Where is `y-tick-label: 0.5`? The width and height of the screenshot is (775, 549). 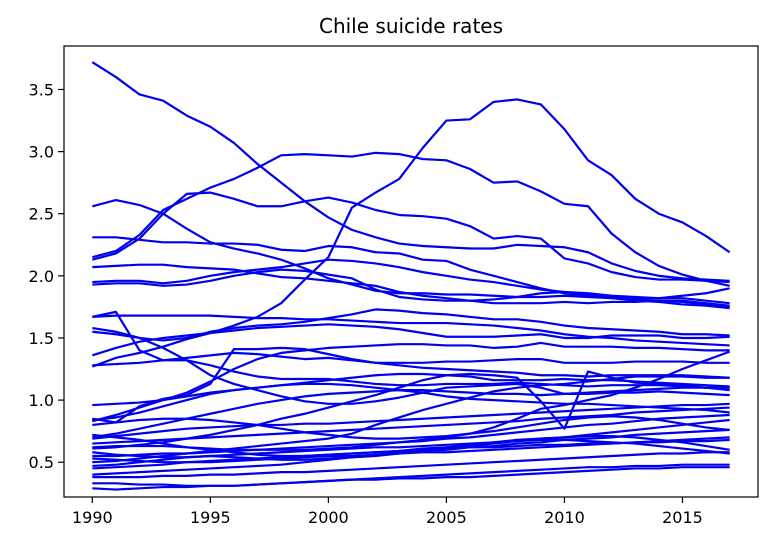
y-tick-label: 0.5 is located at coordinates (41, 462).